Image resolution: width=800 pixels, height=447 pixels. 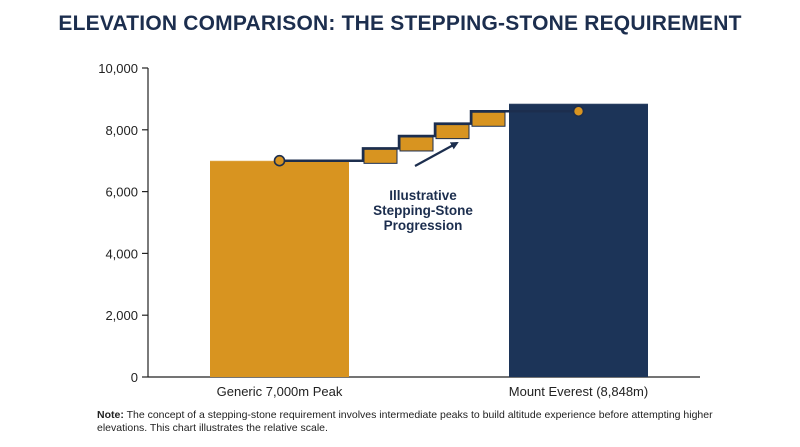 What do you see at coordinates (118, 68) in the screenshot?
I see `y-tick-label: 10,000` at bounding box center [118, 68].